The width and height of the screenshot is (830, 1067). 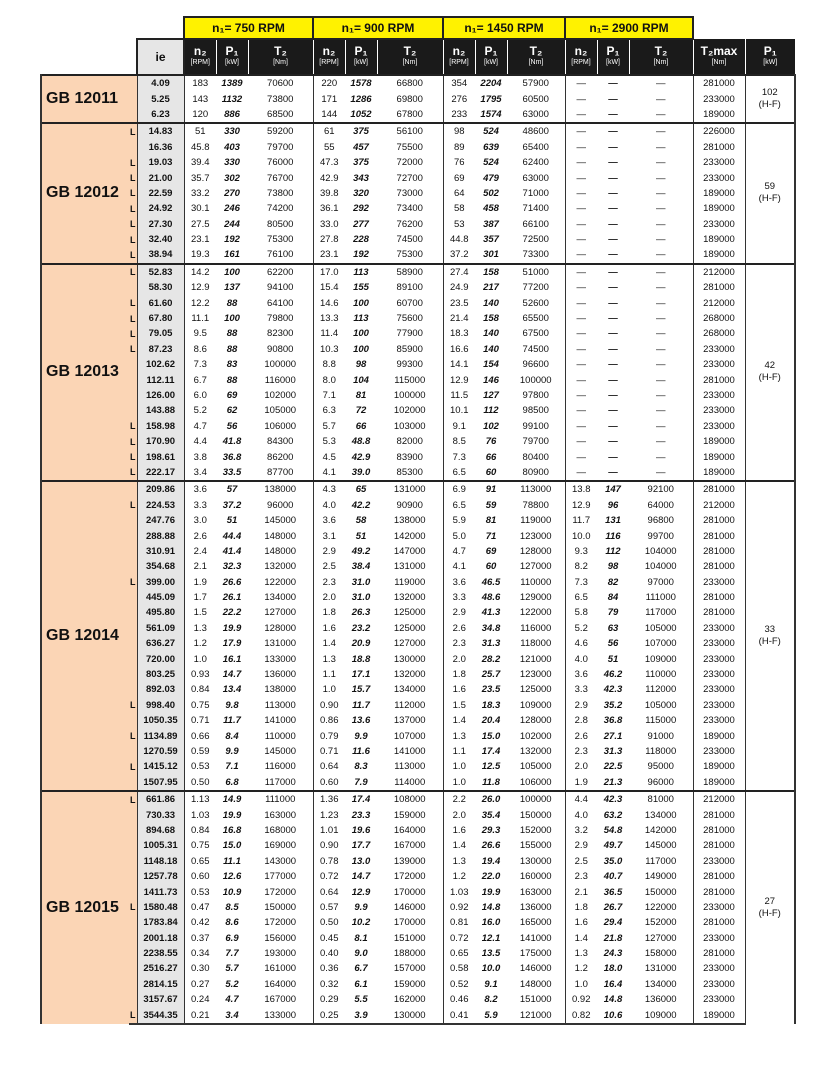 I want to click on blank-corner, so click(x=89, y=57).